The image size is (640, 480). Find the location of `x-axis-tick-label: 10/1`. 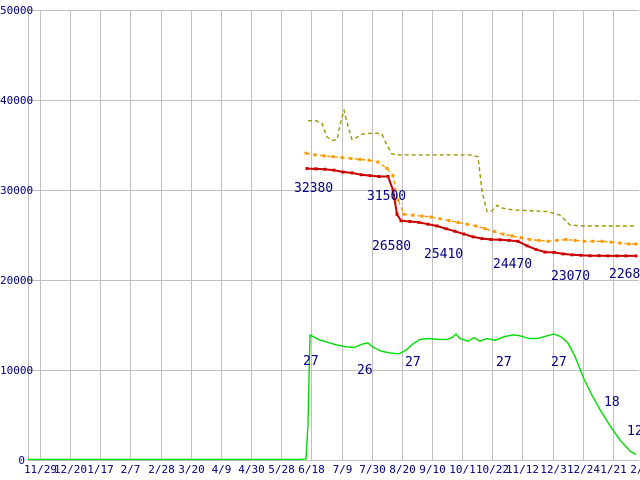

x-axis-tick-label: 10/1 is located at coordinates (462, 469).